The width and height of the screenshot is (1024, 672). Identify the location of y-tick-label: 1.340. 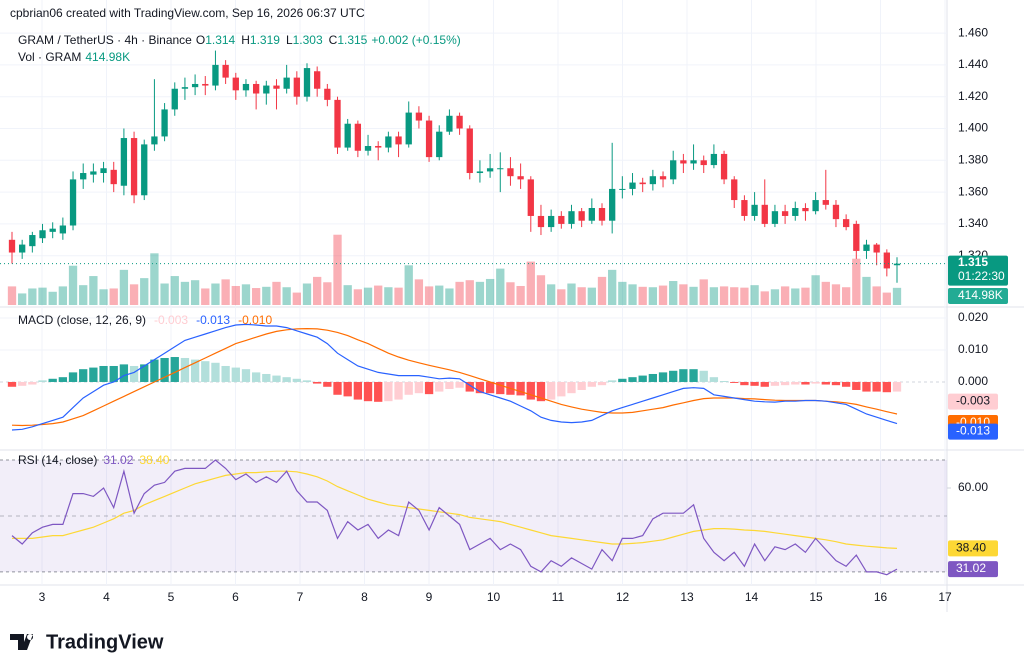
(973, 223).